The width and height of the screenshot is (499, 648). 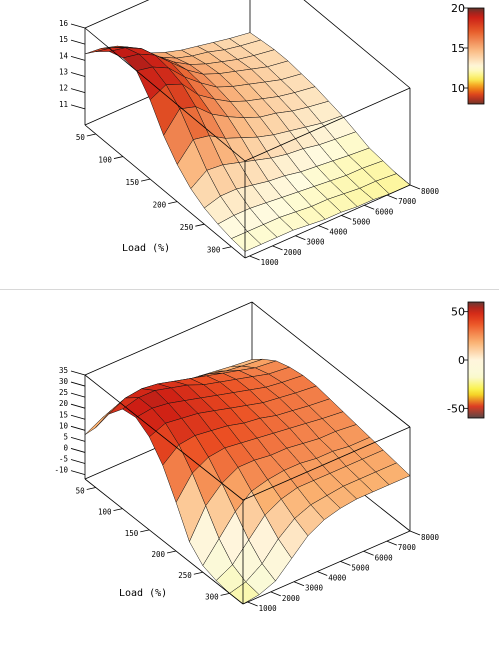 What do you see at coordinates (63, 459) in the screenshot?
I see `bottom-z-tick-label: -5` at bounding box center [63, 459].